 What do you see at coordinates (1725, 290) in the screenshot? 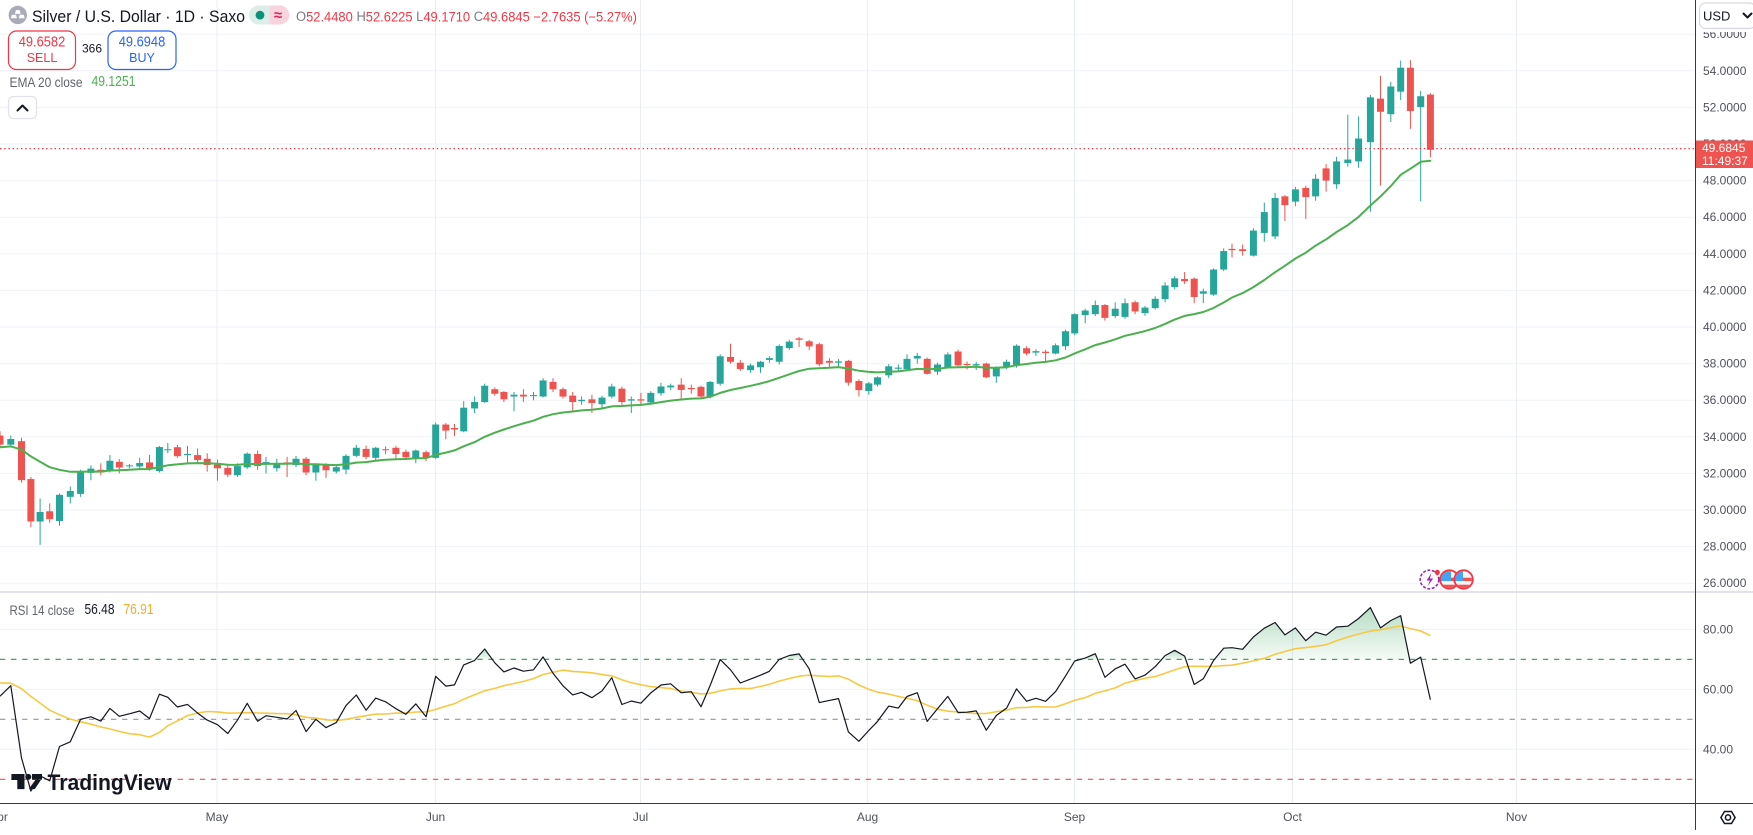
I see `svg-text: 42.0000` at bounding box center [1725, 290].